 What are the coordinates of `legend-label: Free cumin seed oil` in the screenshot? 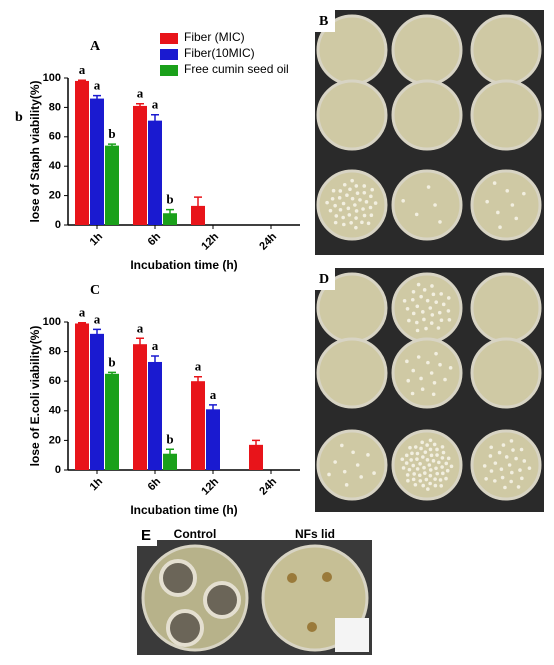 It's located at (236, 69).